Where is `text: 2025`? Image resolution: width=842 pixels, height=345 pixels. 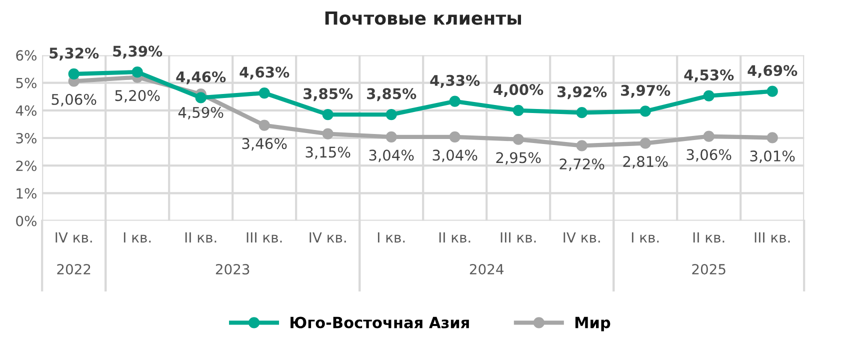
text: 2025 is located at coordinates (709, 269).